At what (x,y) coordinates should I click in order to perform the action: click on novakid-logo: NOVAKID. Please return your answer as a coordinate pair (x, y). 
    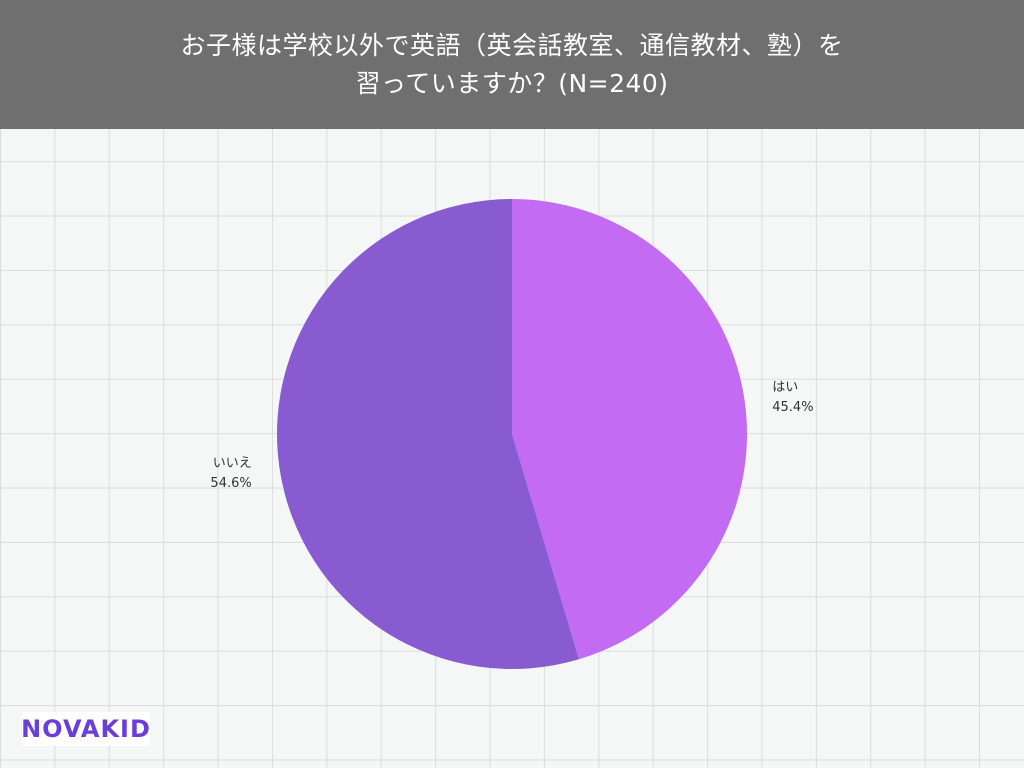
    Looking at the image, I should click on (86, 729).